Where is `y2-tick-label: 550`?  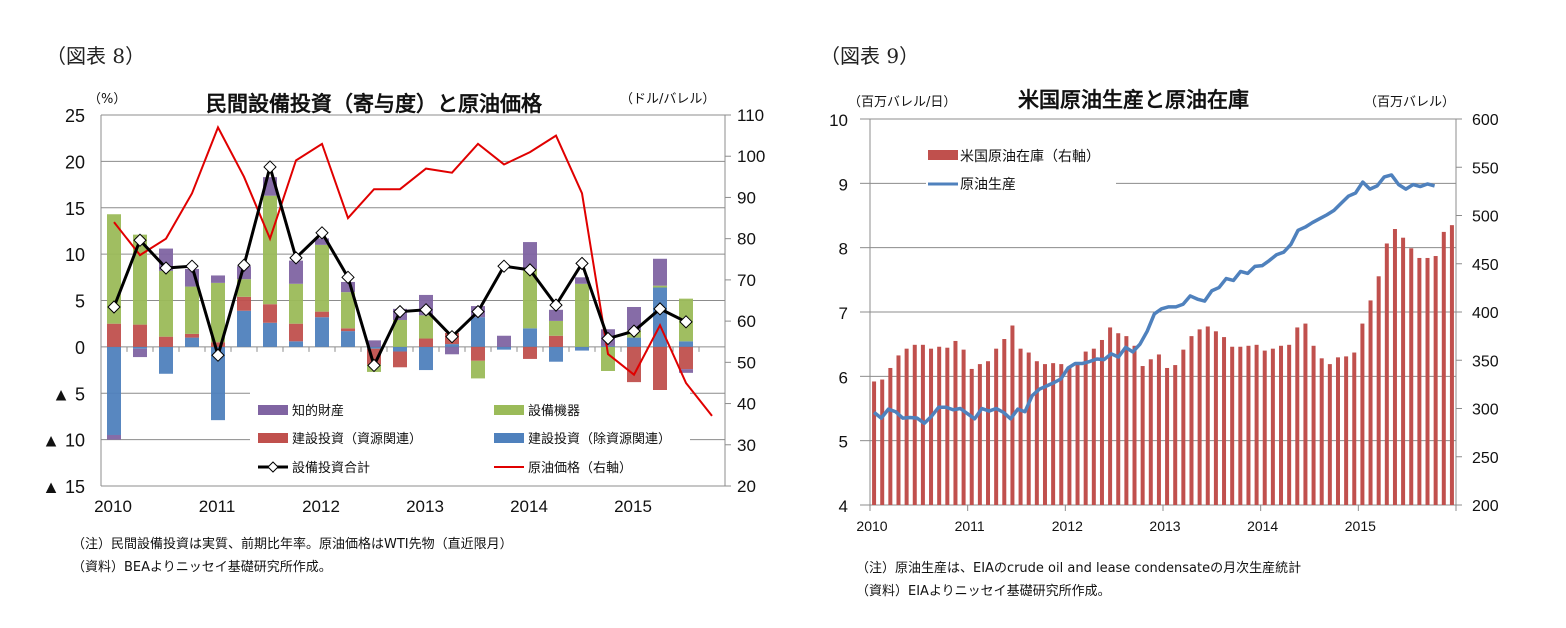 y2-tick-label: 550 is located at coordinates (1485, 168).